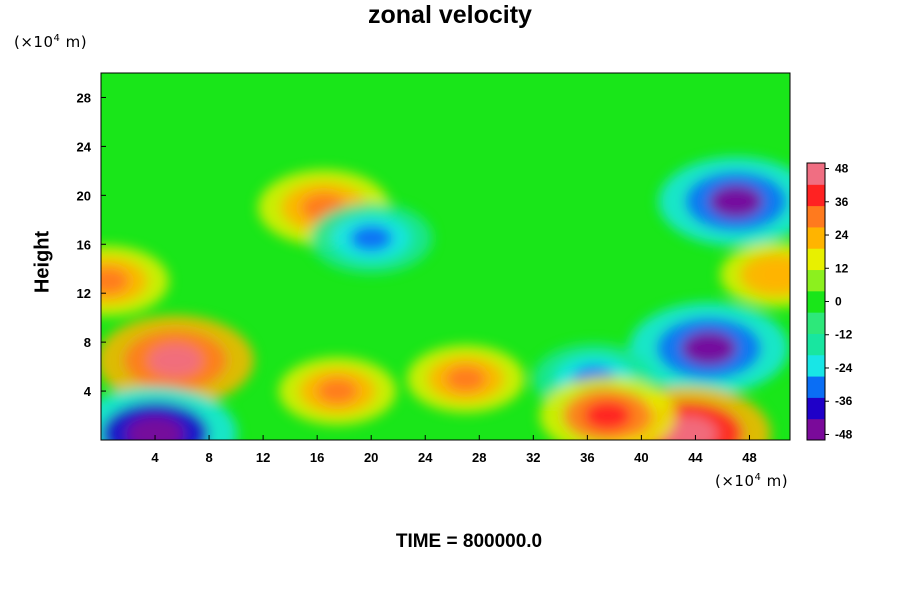 Image resolution: width=900 pixels, height=600 pixels. Describe the element at coordinates (749, 457) in the screenshot. I see `x-tick-label: 48` at that location.